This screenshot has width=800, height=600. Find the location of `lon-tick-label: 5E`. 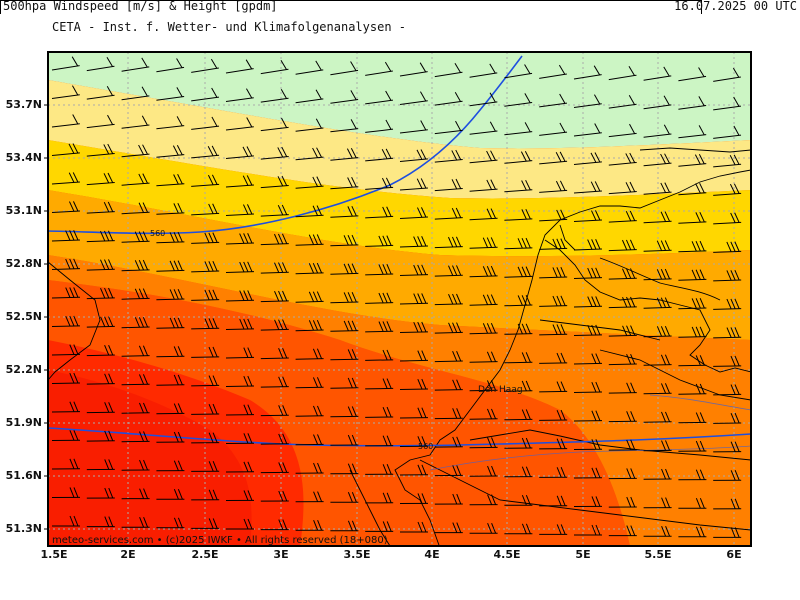

lon-tick-label: 5E is located at coordinates (583, 554).